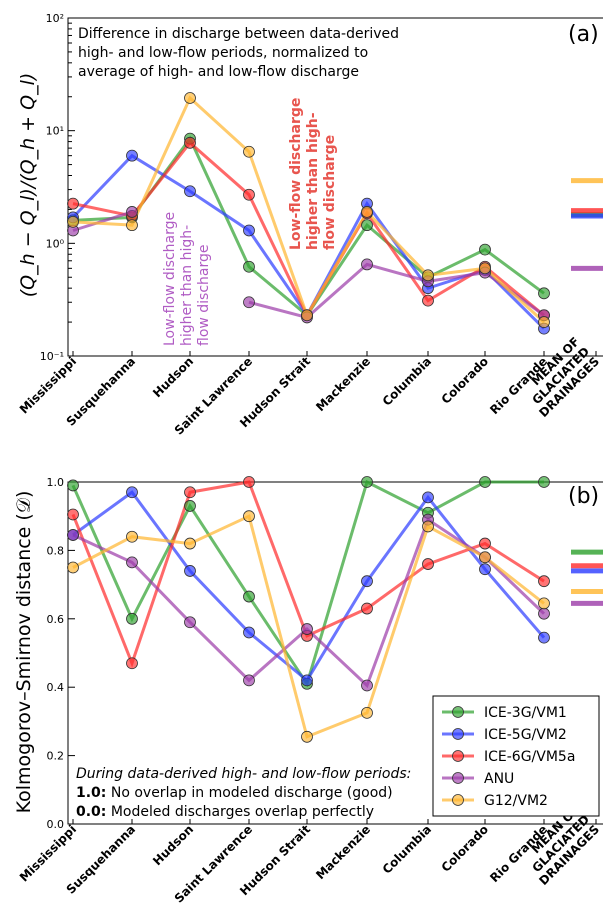 The width and height of the screenshot is (603, 916). I want to click on legend-label-ice-5g-vm2: ICE-5G/VM2, so click(525, 735).